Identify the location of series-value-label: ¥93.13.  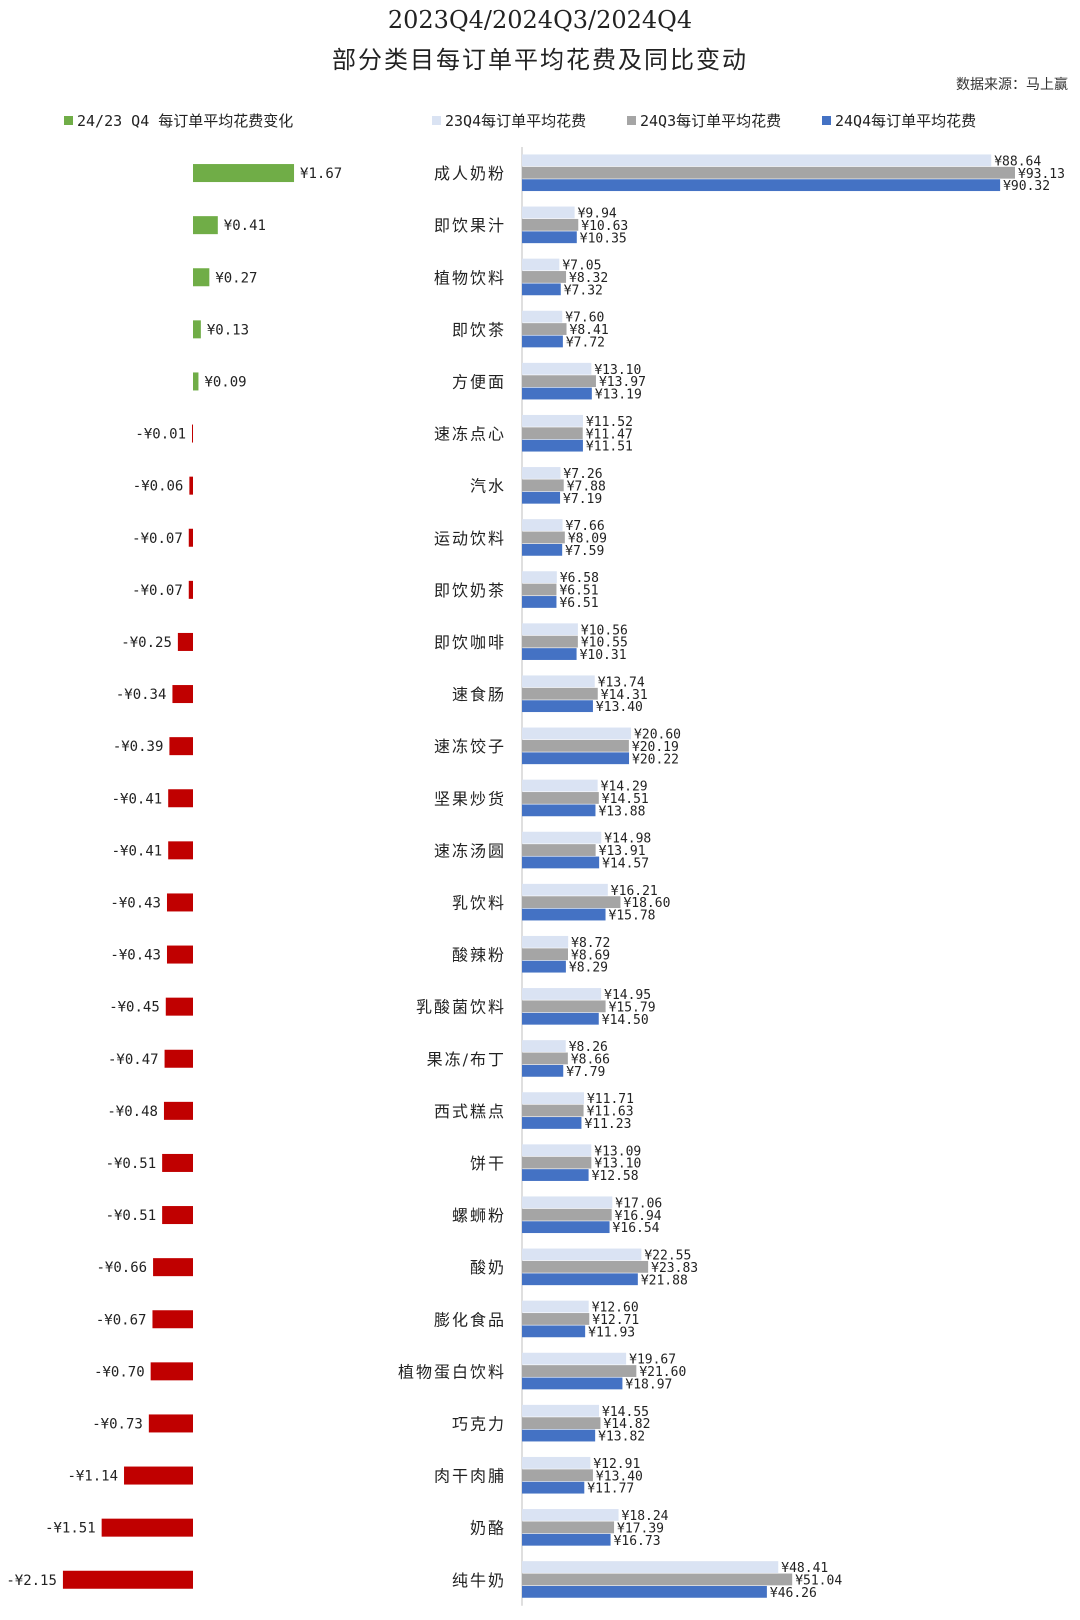
(1041, 174).